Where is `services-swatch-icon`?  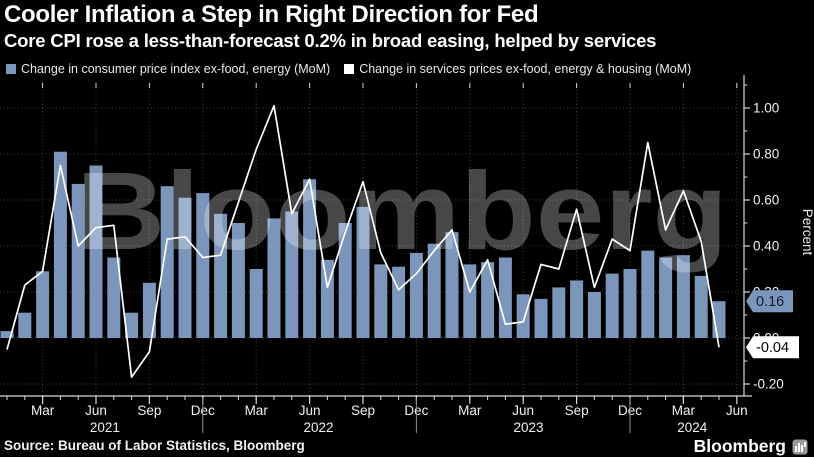 services-swatch-icon is located at coordinates (349, 69).